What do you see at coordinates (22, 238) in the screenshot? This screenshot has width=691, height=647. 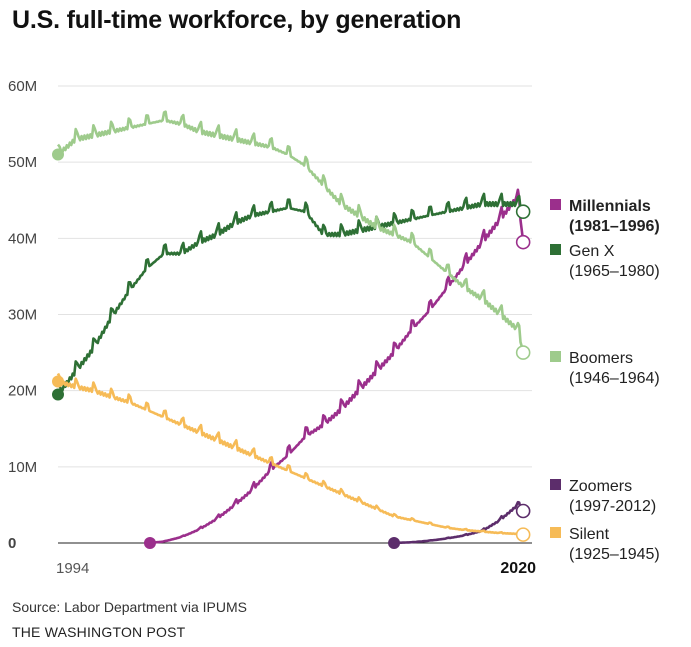 I see `y-tick-label: 40M` at bounding box center [22, 238].